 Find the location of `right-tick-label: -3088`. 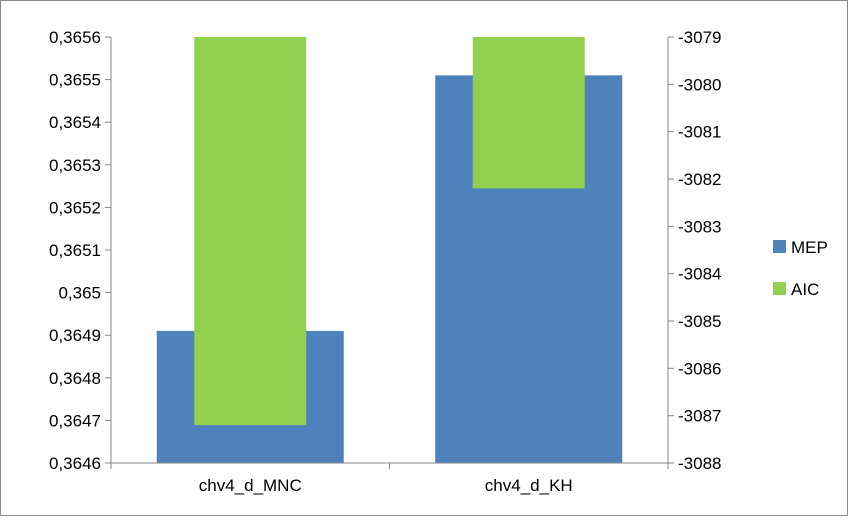

right-tick-label: -3088 is located at coordinates (699, 463).